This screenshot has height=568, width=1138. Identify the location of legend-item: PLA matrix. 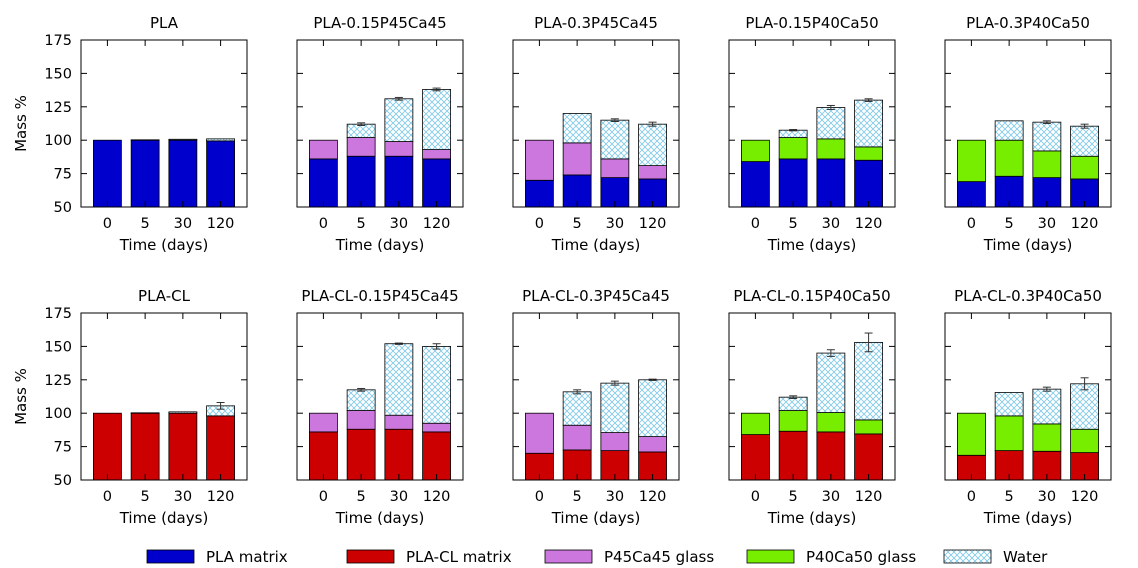
(217, 557).